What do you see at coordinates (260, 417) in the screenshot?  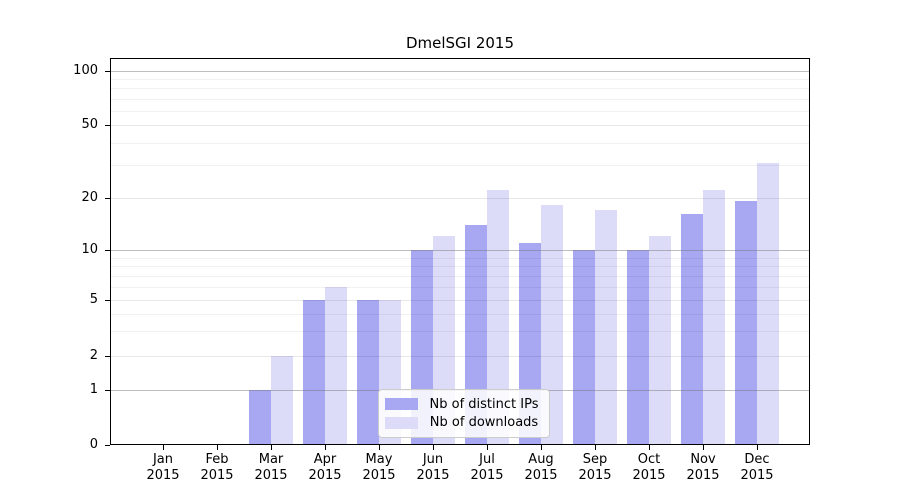 I see `bar-nb-of-distinct-ips-mar` at bounding box center [260, 417].